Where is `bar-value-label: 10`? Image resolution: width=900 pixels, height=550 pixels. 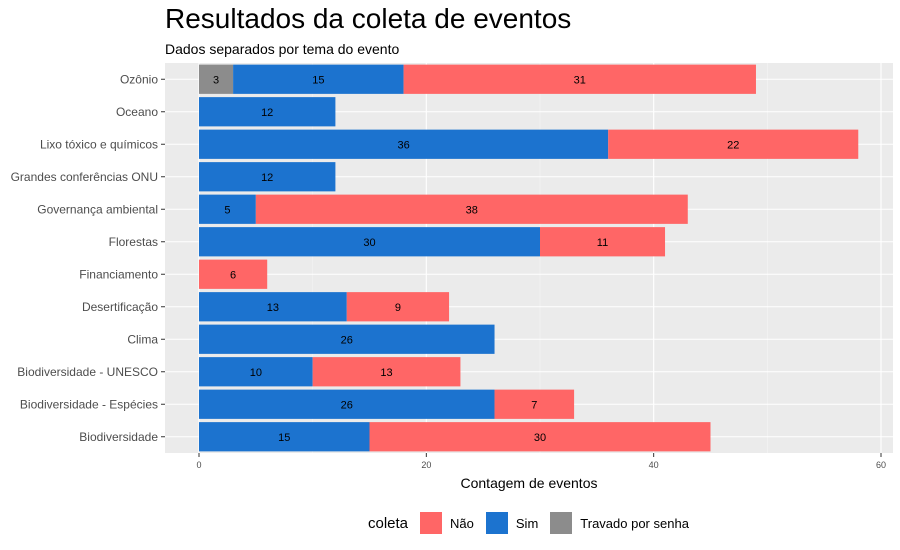 bar-value-label: 10 is located at coordinates (256, 373).